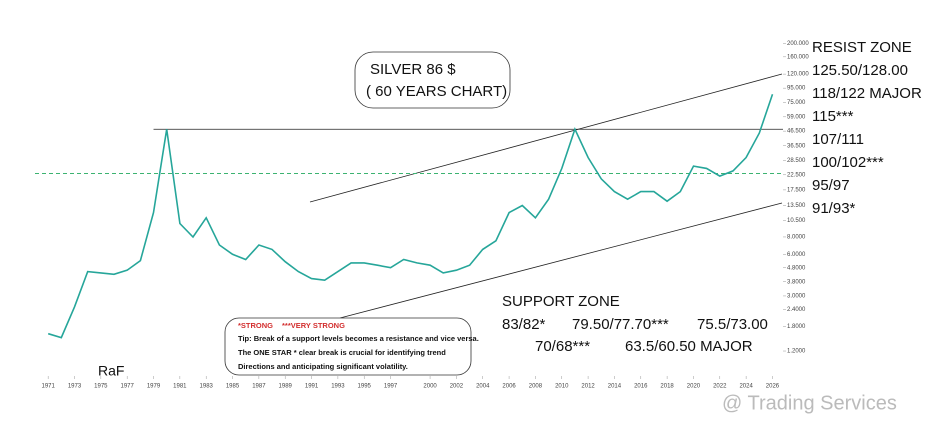 The image size is (945, 427). Describe the element at coordinates (365, 387) in the screenshot. I see `x-tick-label: 1995` at that location.